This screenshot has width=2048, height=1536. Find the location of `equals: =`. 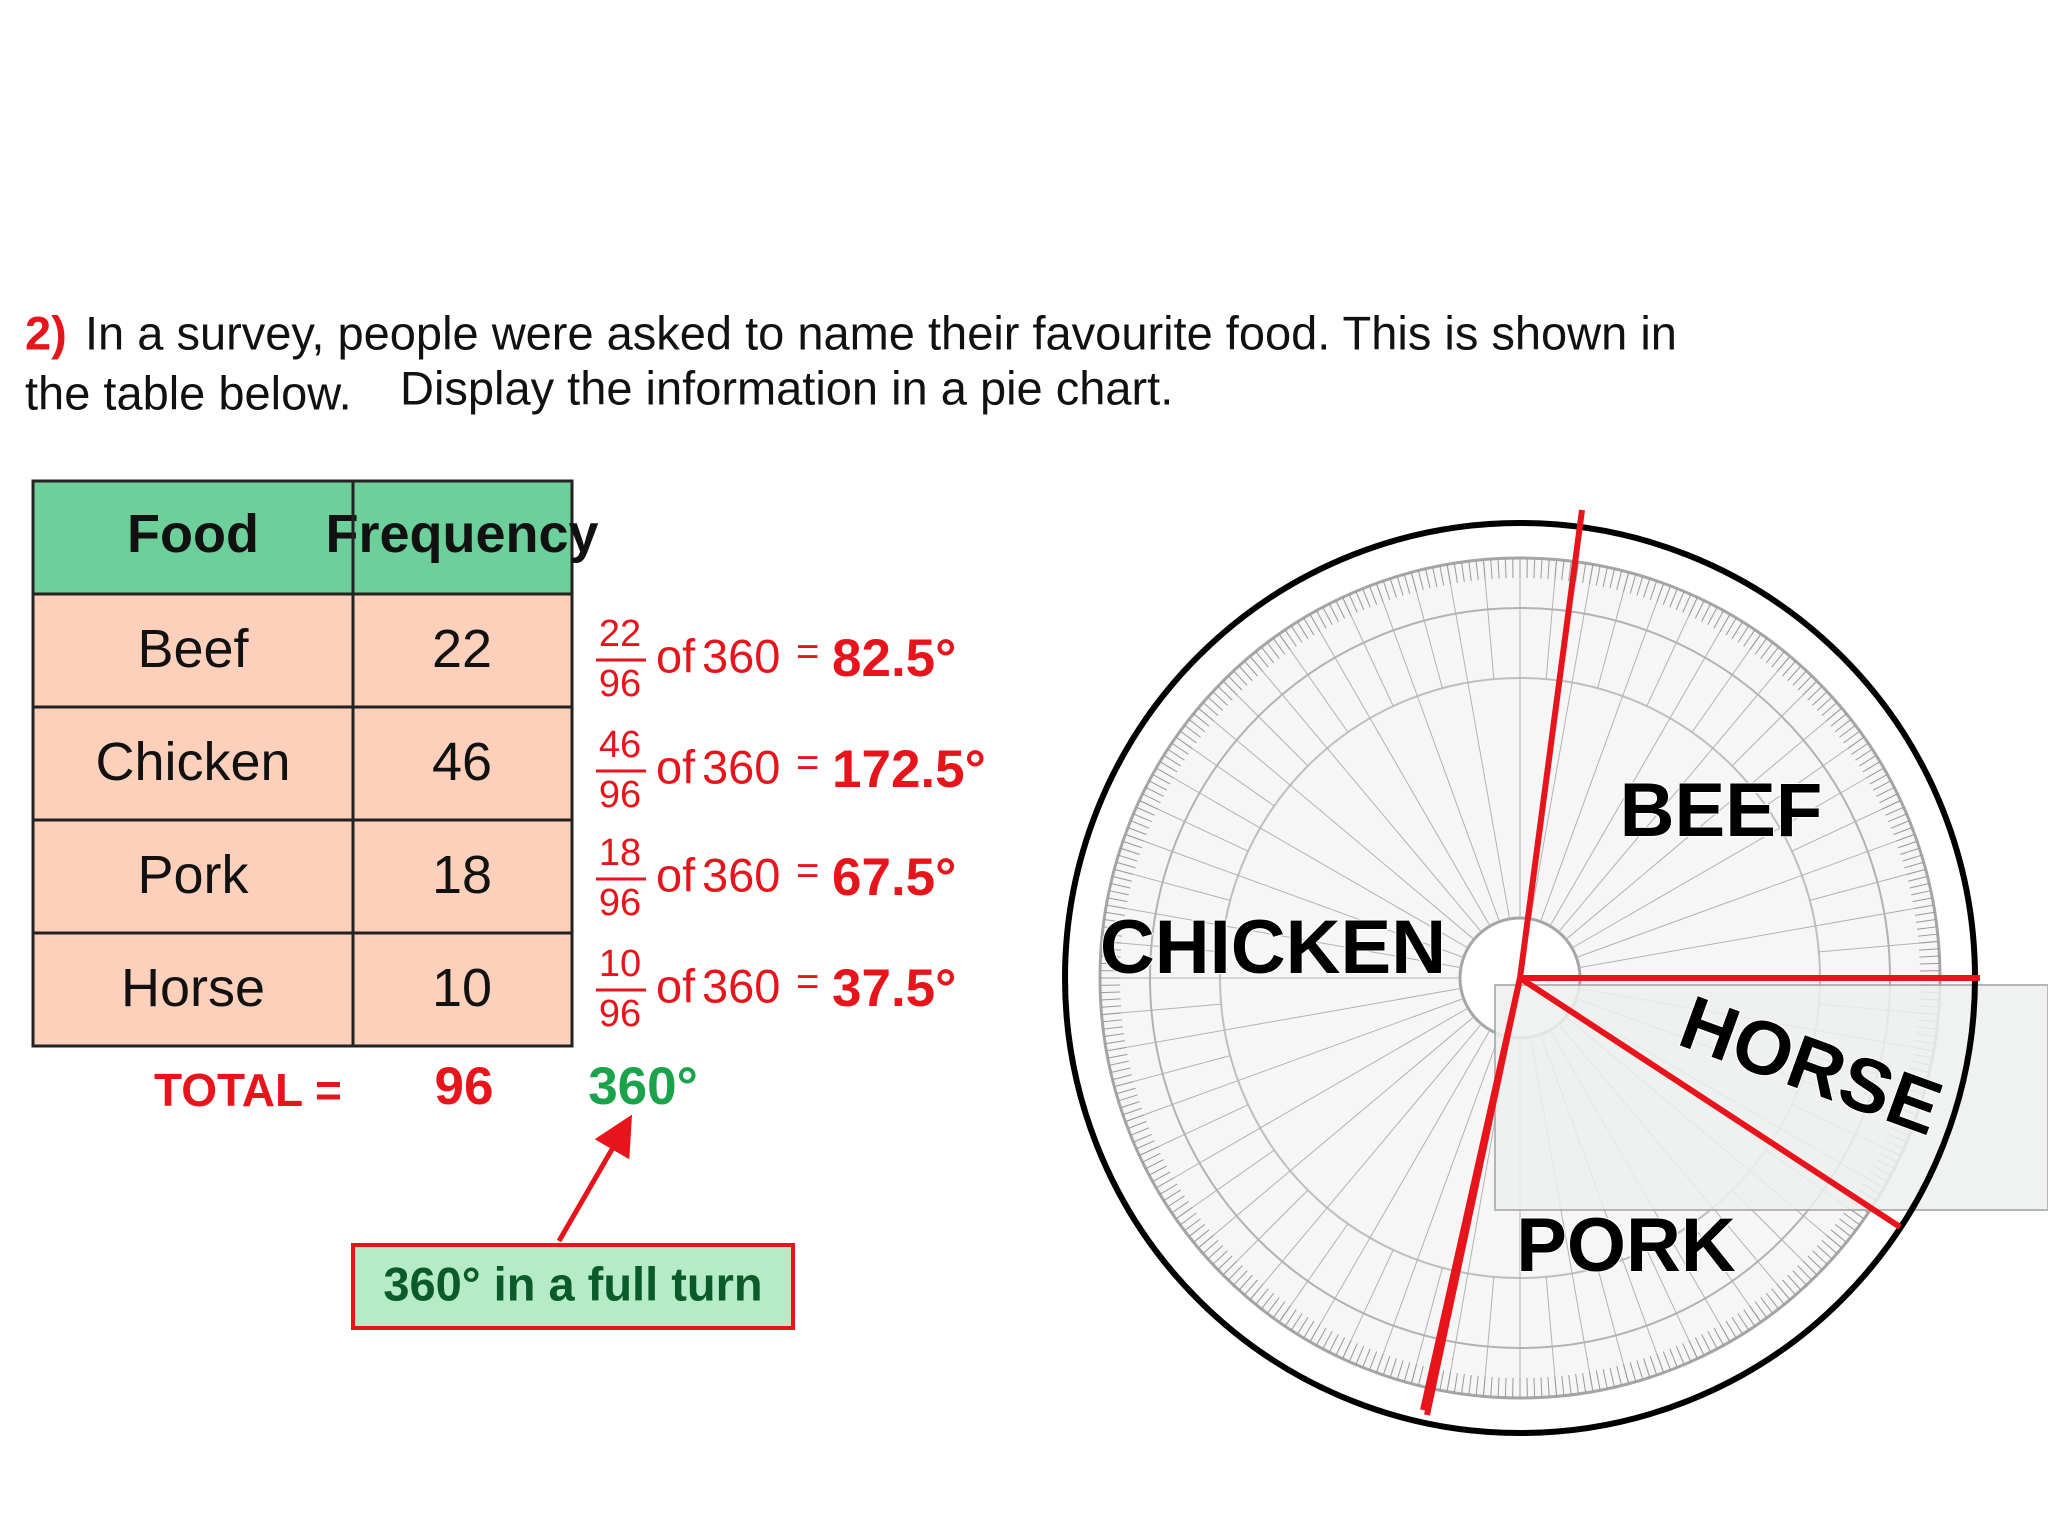

equals: = is located at coordinates (807, 982).